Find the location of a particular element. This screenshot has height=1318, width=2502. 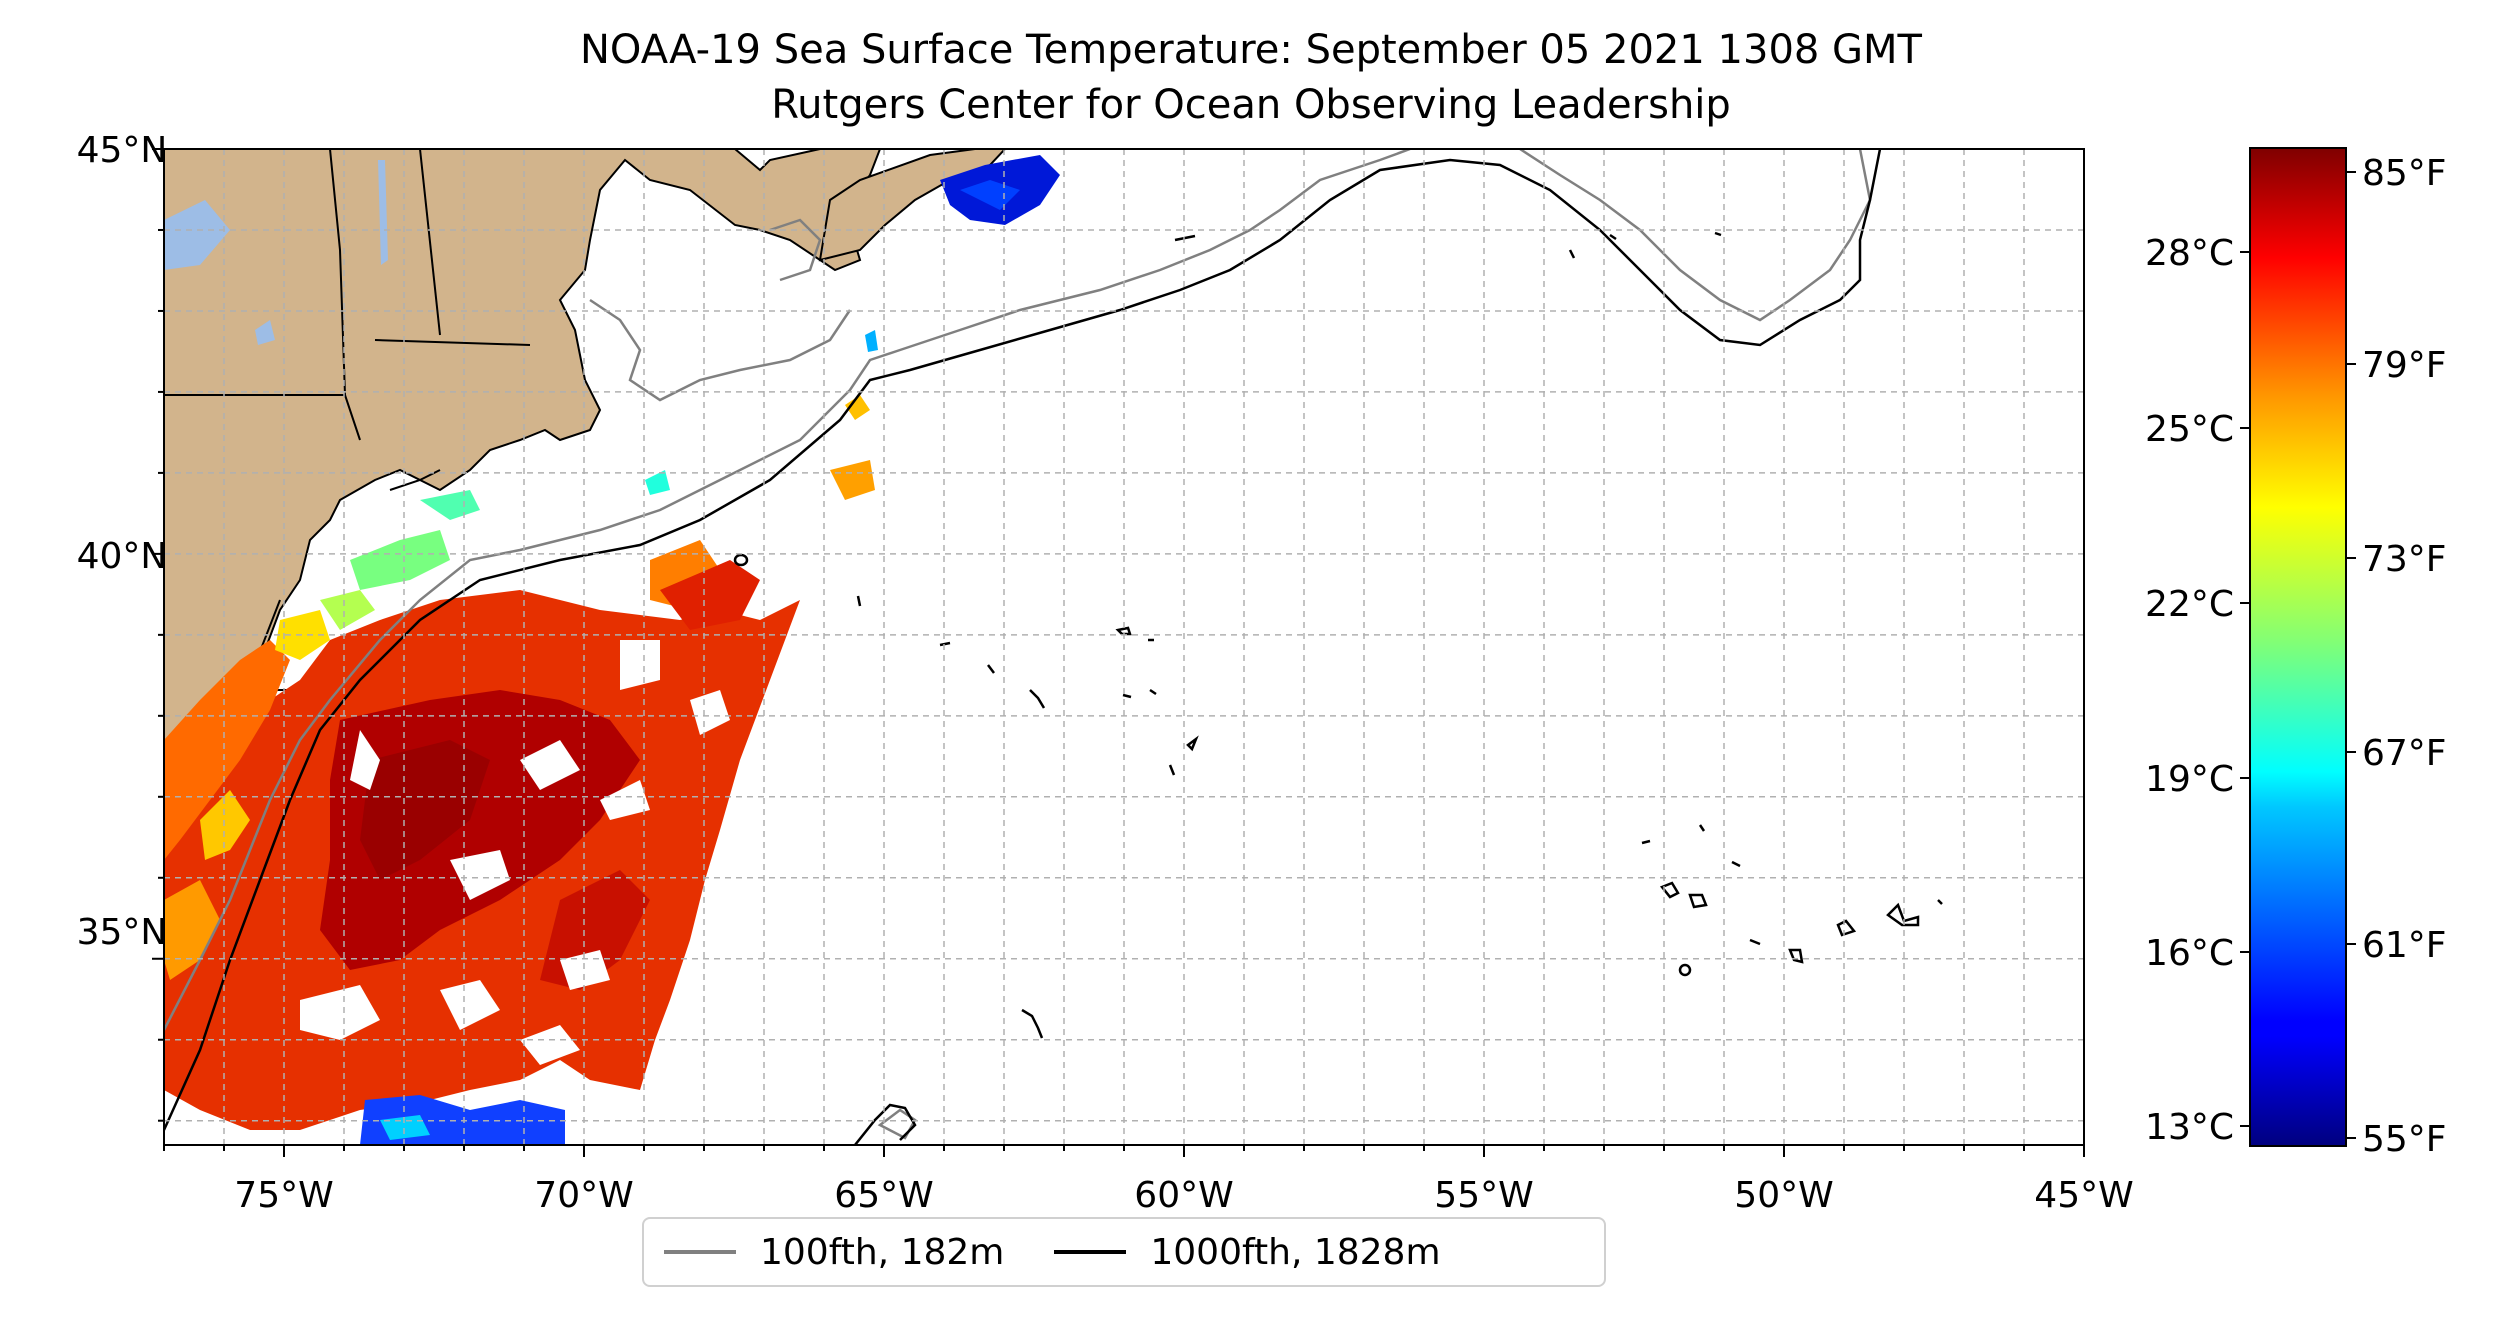

legend-swatch-gray is located at coordinates (700, 1252).